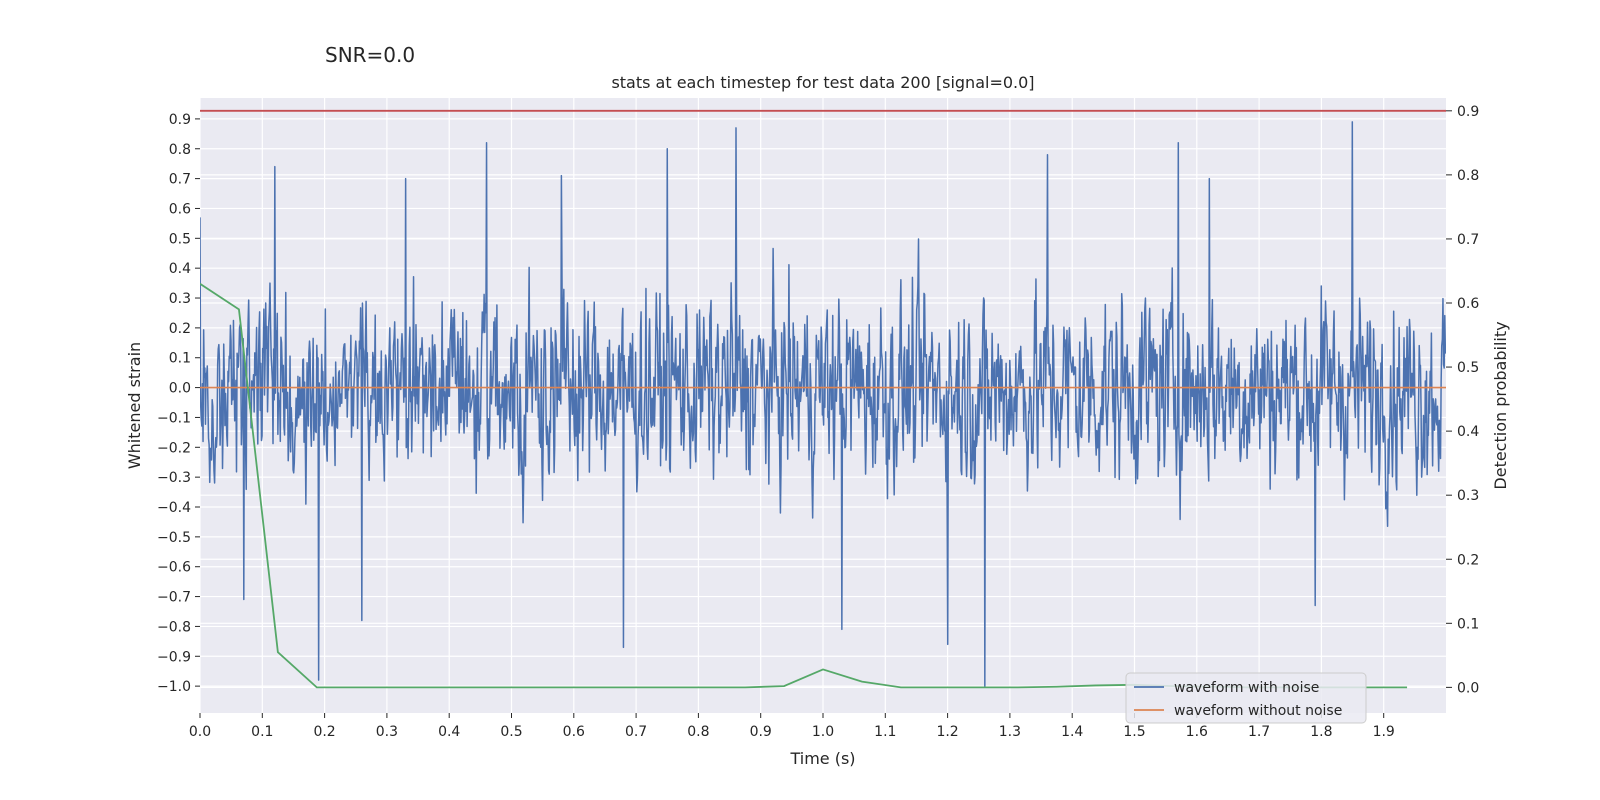 This screenshot has height=800, width=1600. Describe the element at coordinates (180, 299) in the screenshot. I see `y-tick-label: 0.3` at that location.